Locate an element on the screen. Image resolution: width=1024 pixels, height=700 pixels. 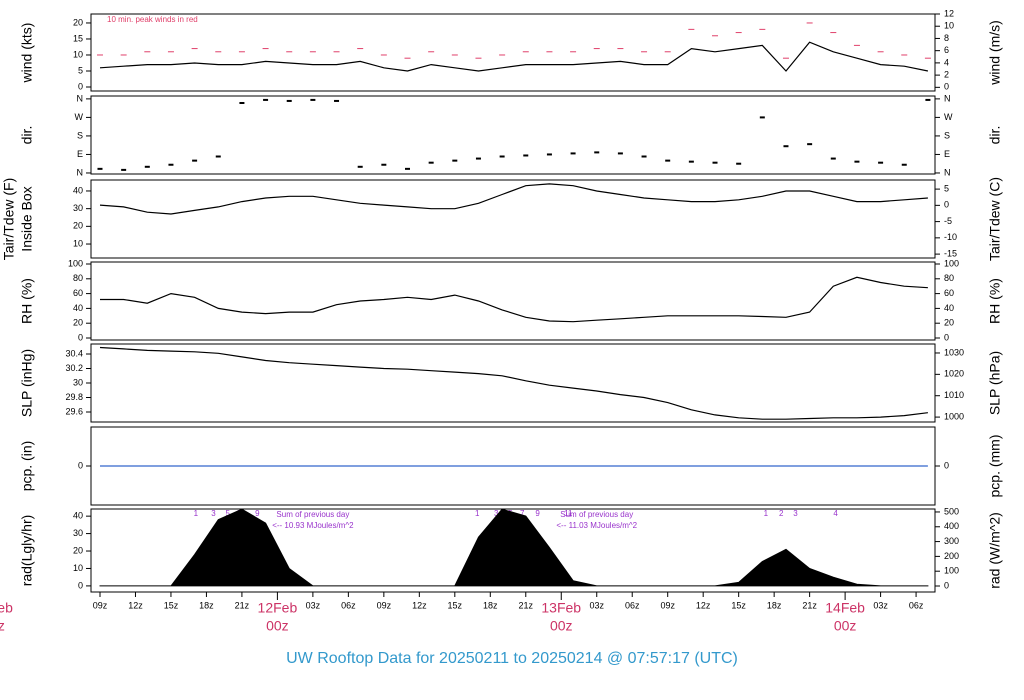
y-tick-label: 29.8 is located at coordinates (74, 397).